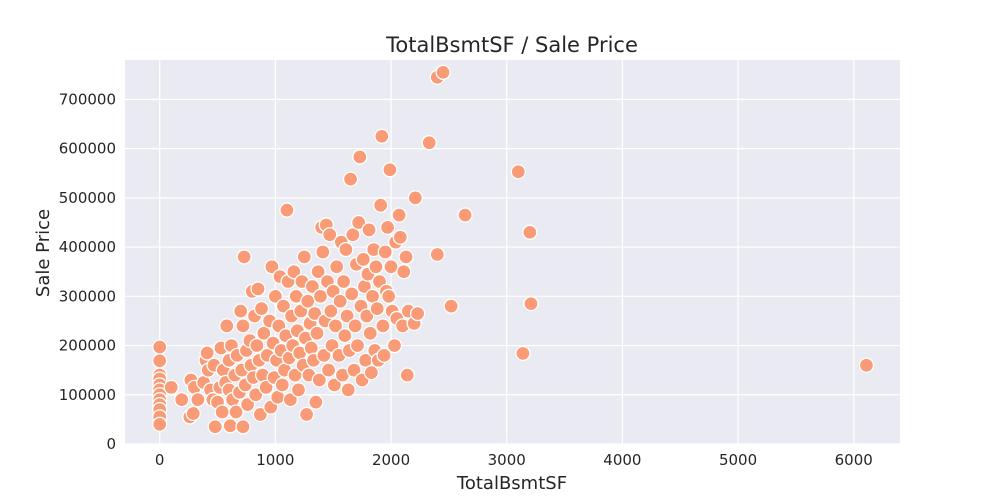  I want to click on x-tick-label: 4000, so click(622, 460).